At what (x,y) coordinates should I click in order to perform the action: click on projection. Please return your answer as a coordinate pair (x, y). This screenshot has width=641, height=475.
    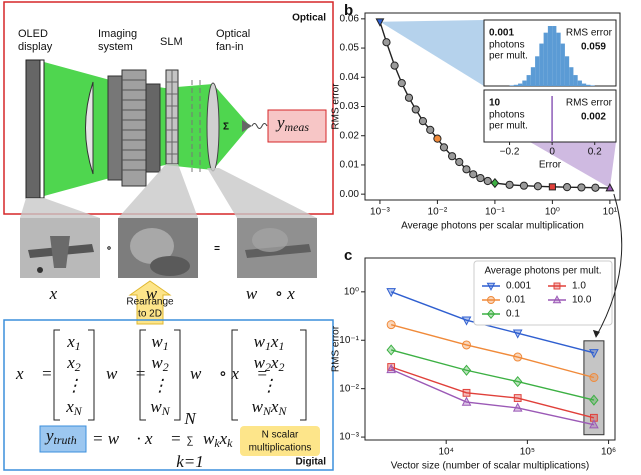
    Looking at the image, I should click on (60, 208).